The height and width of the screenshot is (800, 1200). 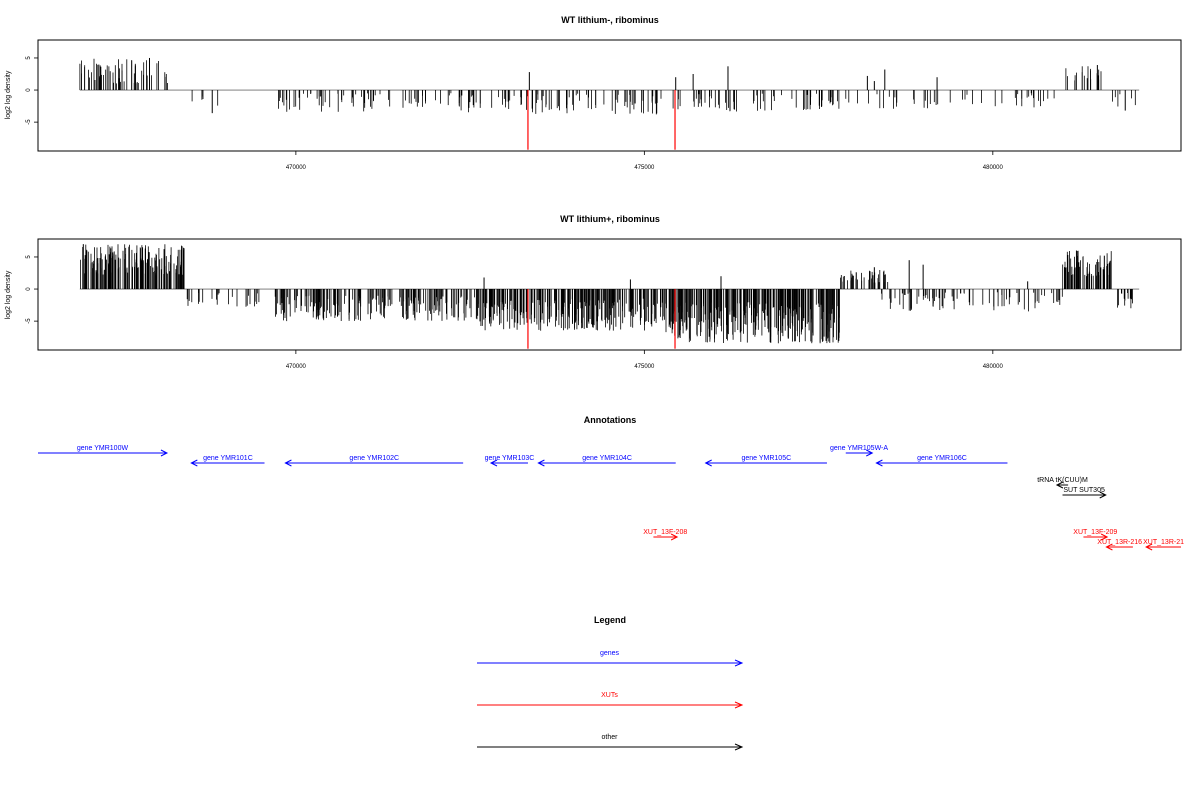 What do you see at coordinates (665, 532) in the screenshot?
I see `feature-label: XUT_13F-208` at bounding box center [665, 532].